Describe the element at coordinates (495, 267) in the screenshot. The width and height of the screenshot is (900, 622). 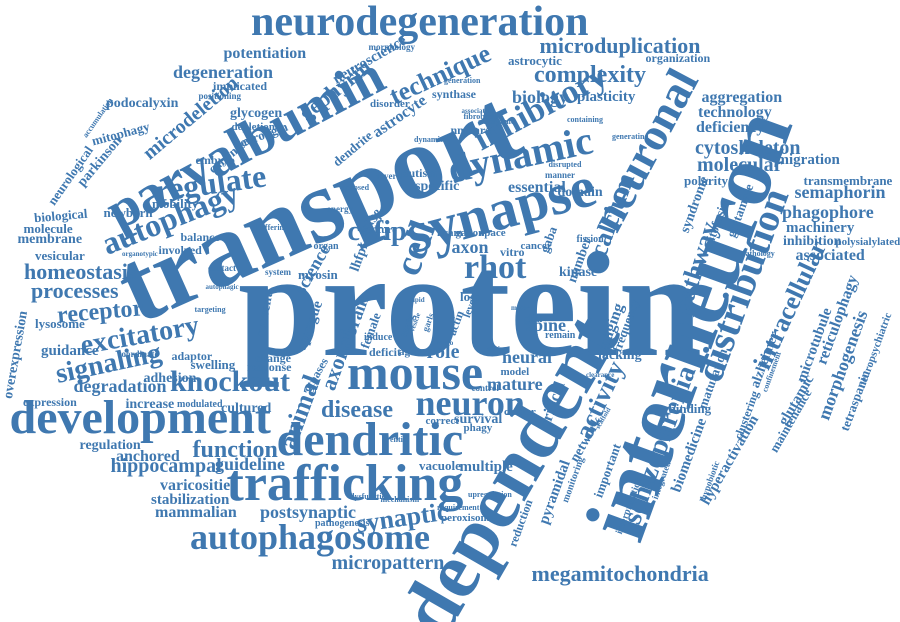
I see `word-rhot: rhot` at that location.